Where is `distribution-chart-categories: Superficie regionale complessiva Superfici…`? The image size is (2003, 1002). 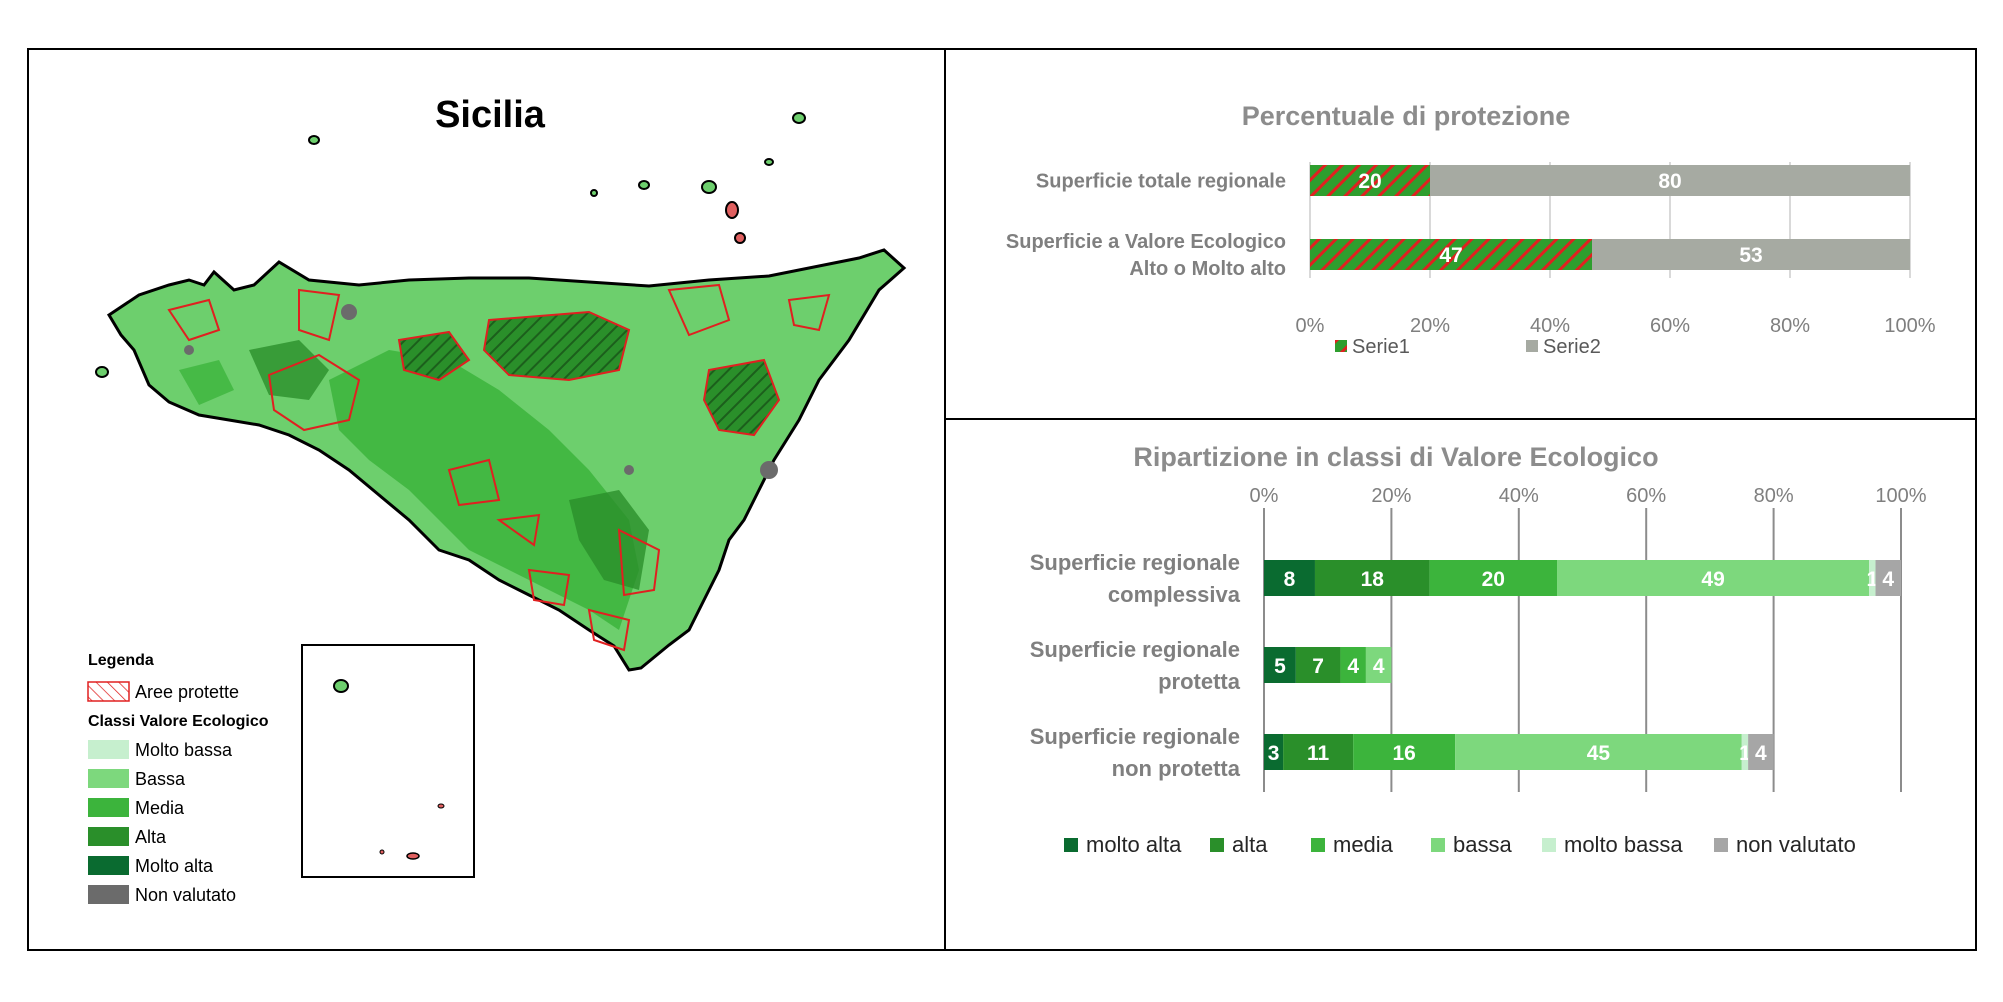 distribution-chart-categories: Superficie regionale complessiva Superfici… is located at coordinates (1135, 665).